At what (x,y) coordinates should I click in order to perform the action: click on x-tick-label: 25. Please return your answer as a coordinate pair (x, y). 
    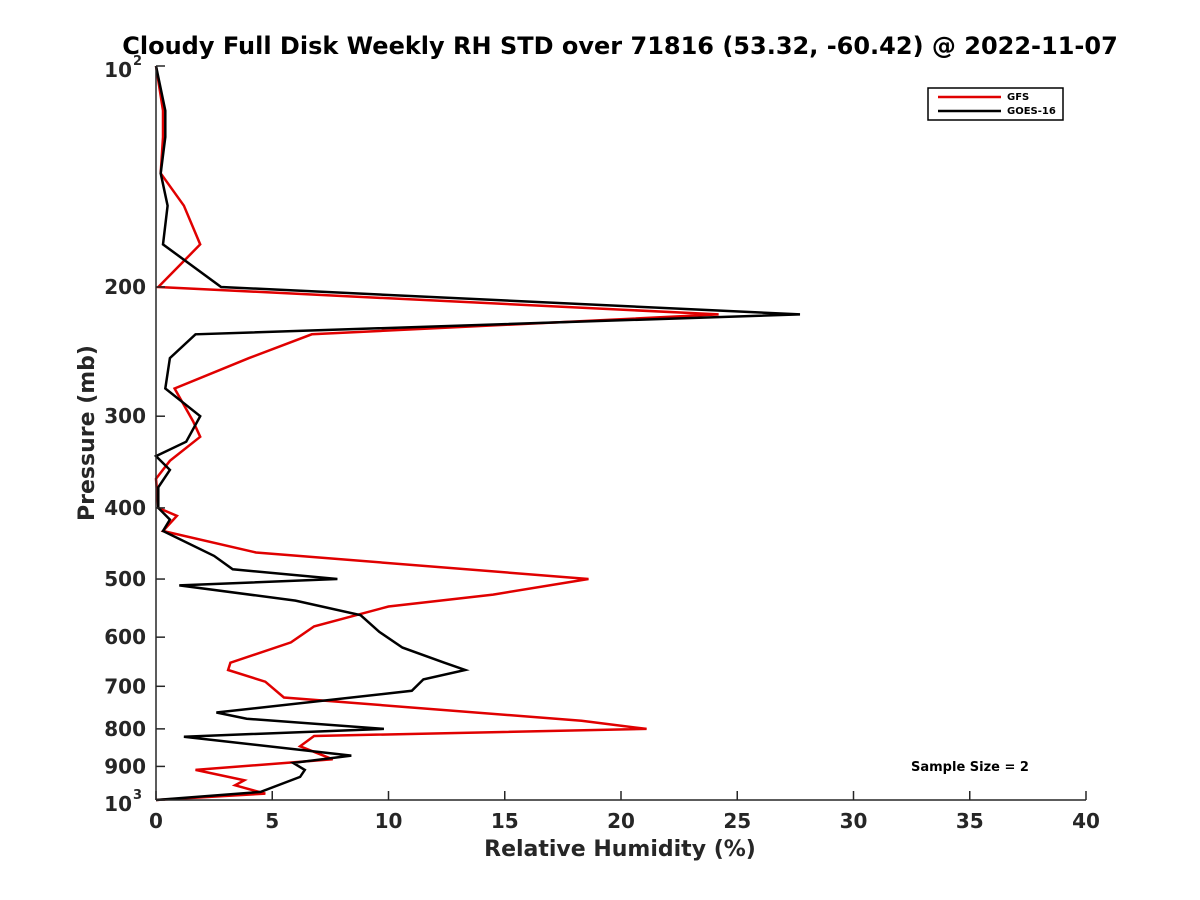
    Looking at the image, I should click on (737, 821).